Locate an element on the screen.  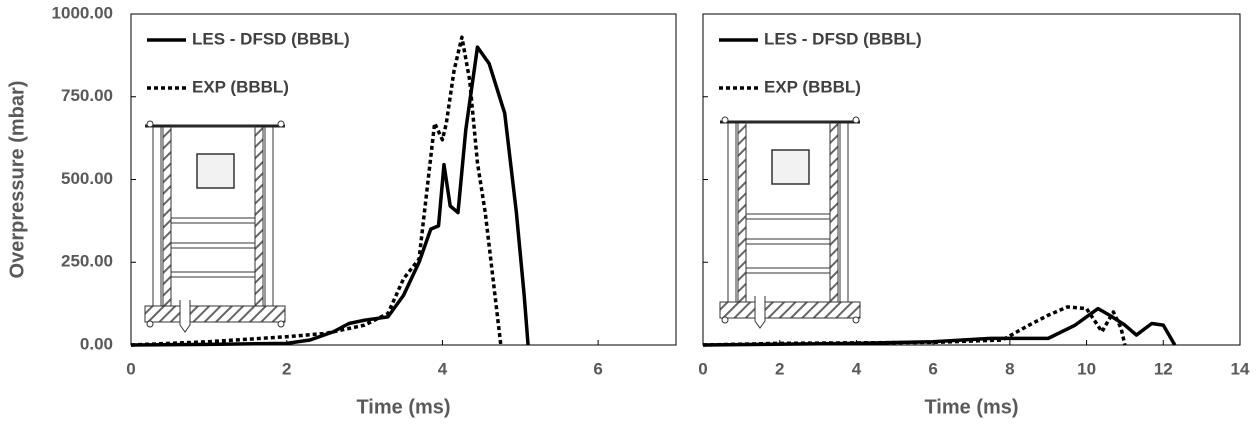
x-tick-label: 14 is located at coordinates (1240, 368).